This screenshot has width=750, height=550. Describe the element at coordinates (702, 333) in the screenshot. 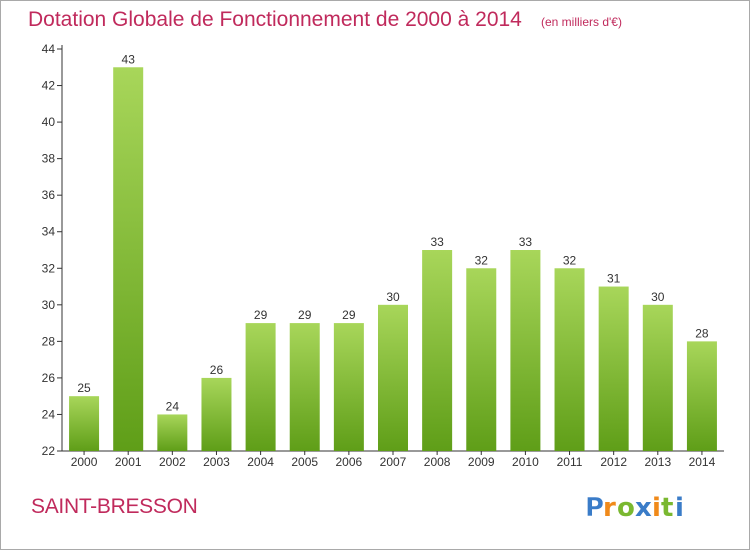

I see `bar-value-label: 28` at that location.